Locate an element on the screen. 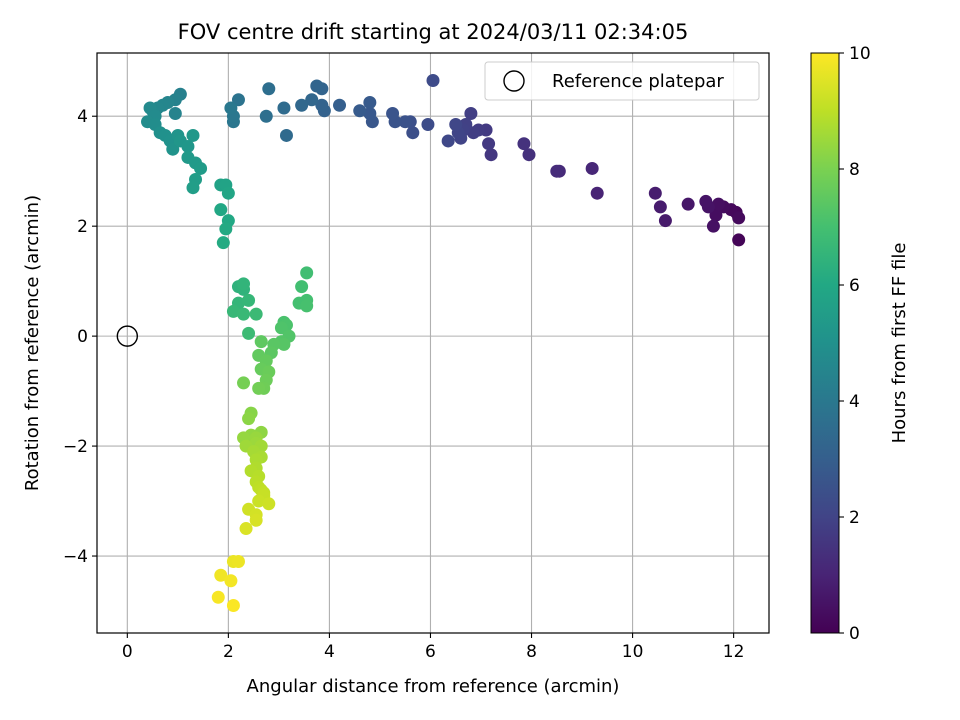  x-axis-label: Angular distance from reference (arcmin) is located at coordinates (433, 686).